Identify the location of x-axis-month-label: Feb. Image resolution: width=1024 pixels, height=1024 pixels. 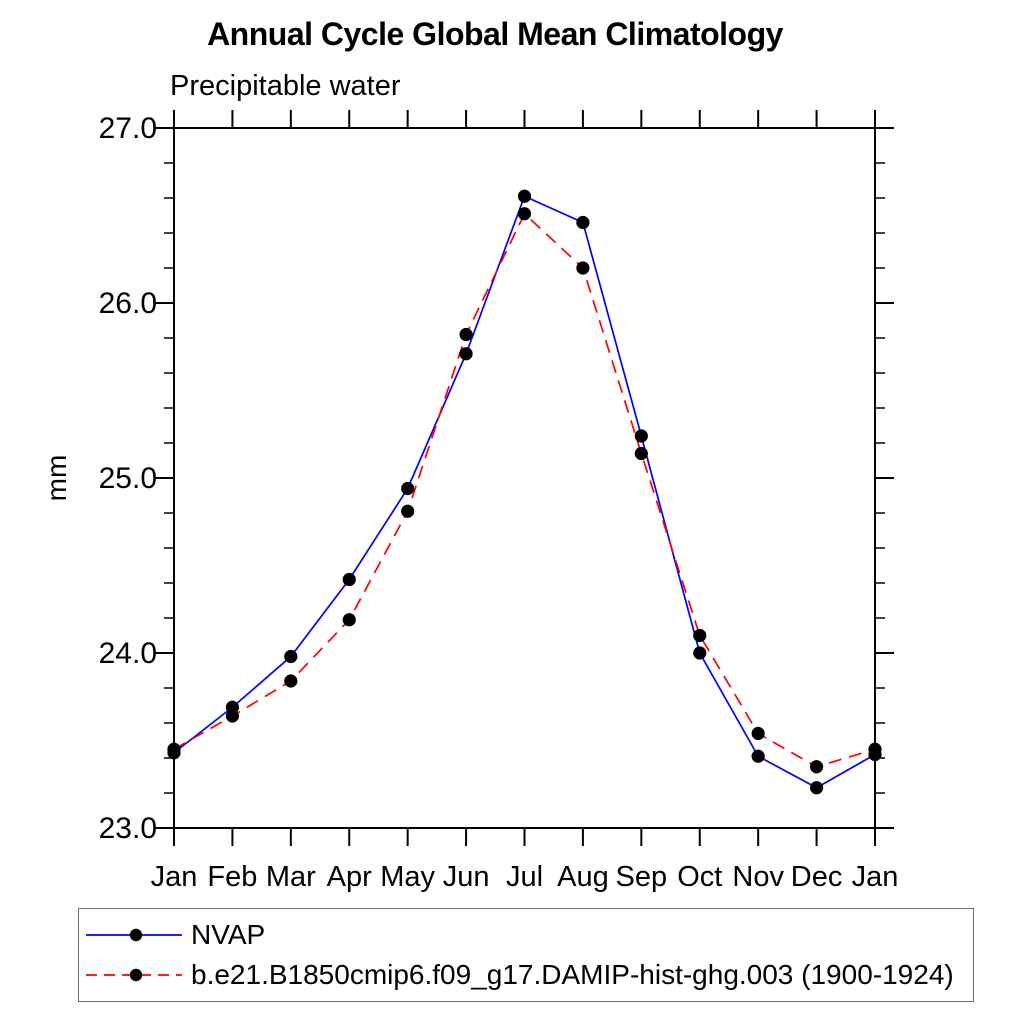
(232, 877).